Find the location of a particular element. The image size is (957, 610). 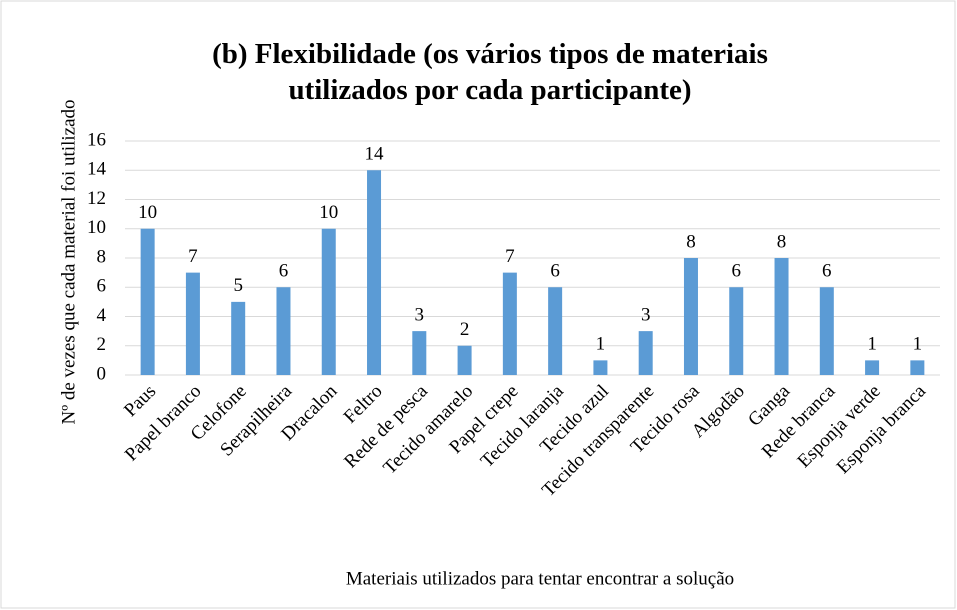

y-tick-label: 4 is located at coordinates (102, 315).